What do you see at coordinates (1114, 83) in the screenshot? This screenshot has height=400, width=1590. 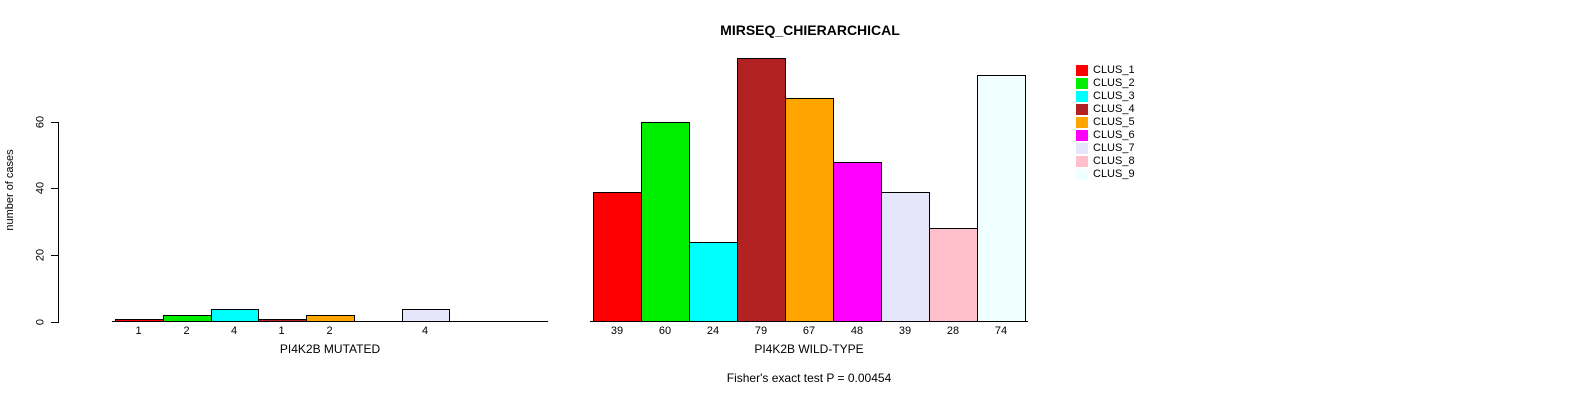 I see `legend-label: CLUS_2` at bounding box center [1114, 83].